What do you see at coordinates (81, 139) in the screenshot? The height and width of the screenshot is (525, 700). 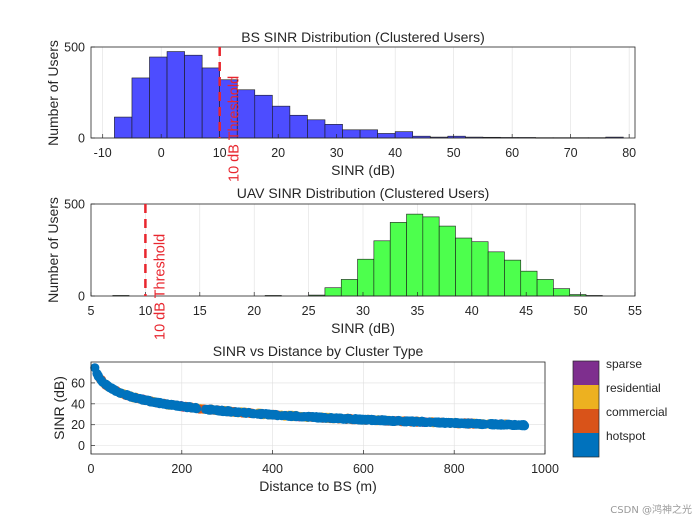 I see `bs-y-tick-label: 0` at bounding box center [81, 139].